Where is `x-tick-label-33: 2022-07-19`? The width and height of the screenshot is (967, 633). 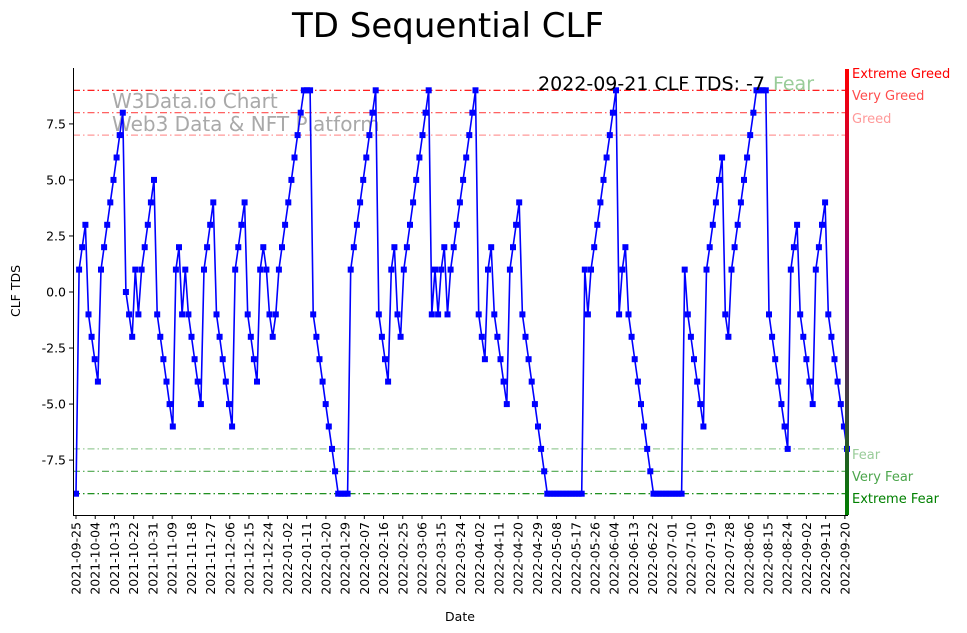
x-tick-label-33: 2022-07-19 is located at coordinates (710, 558).